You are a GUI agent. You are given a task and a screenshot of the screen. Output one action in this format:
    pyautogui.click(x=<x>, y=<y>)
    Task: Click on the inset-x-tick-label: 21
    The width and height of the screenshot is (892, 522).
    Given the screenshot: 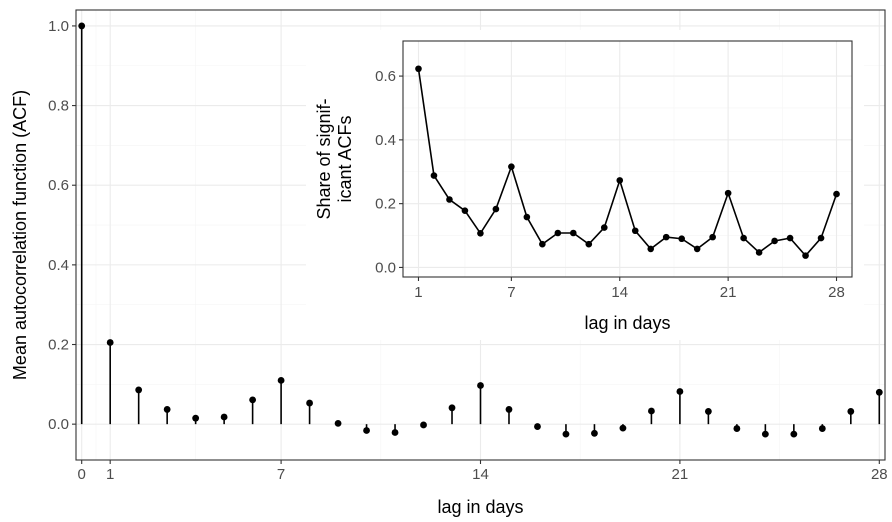 What is the action you would take?
    pyautogui.click(x=728, y=292)
    